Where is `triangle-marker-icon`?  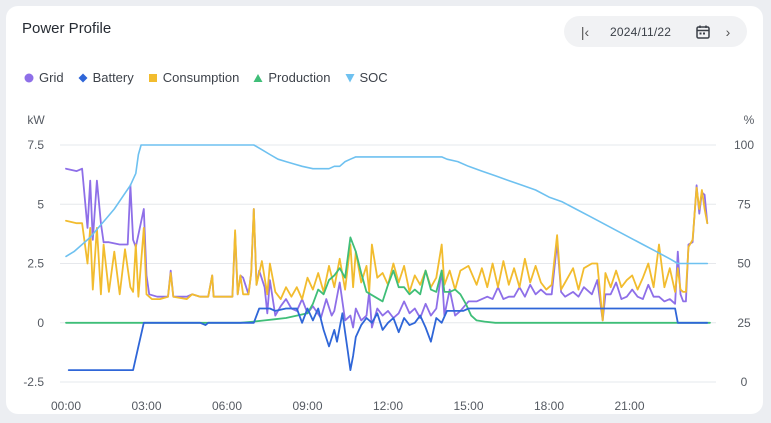
triangle-marker-icon is located at coordinates (258, 77).